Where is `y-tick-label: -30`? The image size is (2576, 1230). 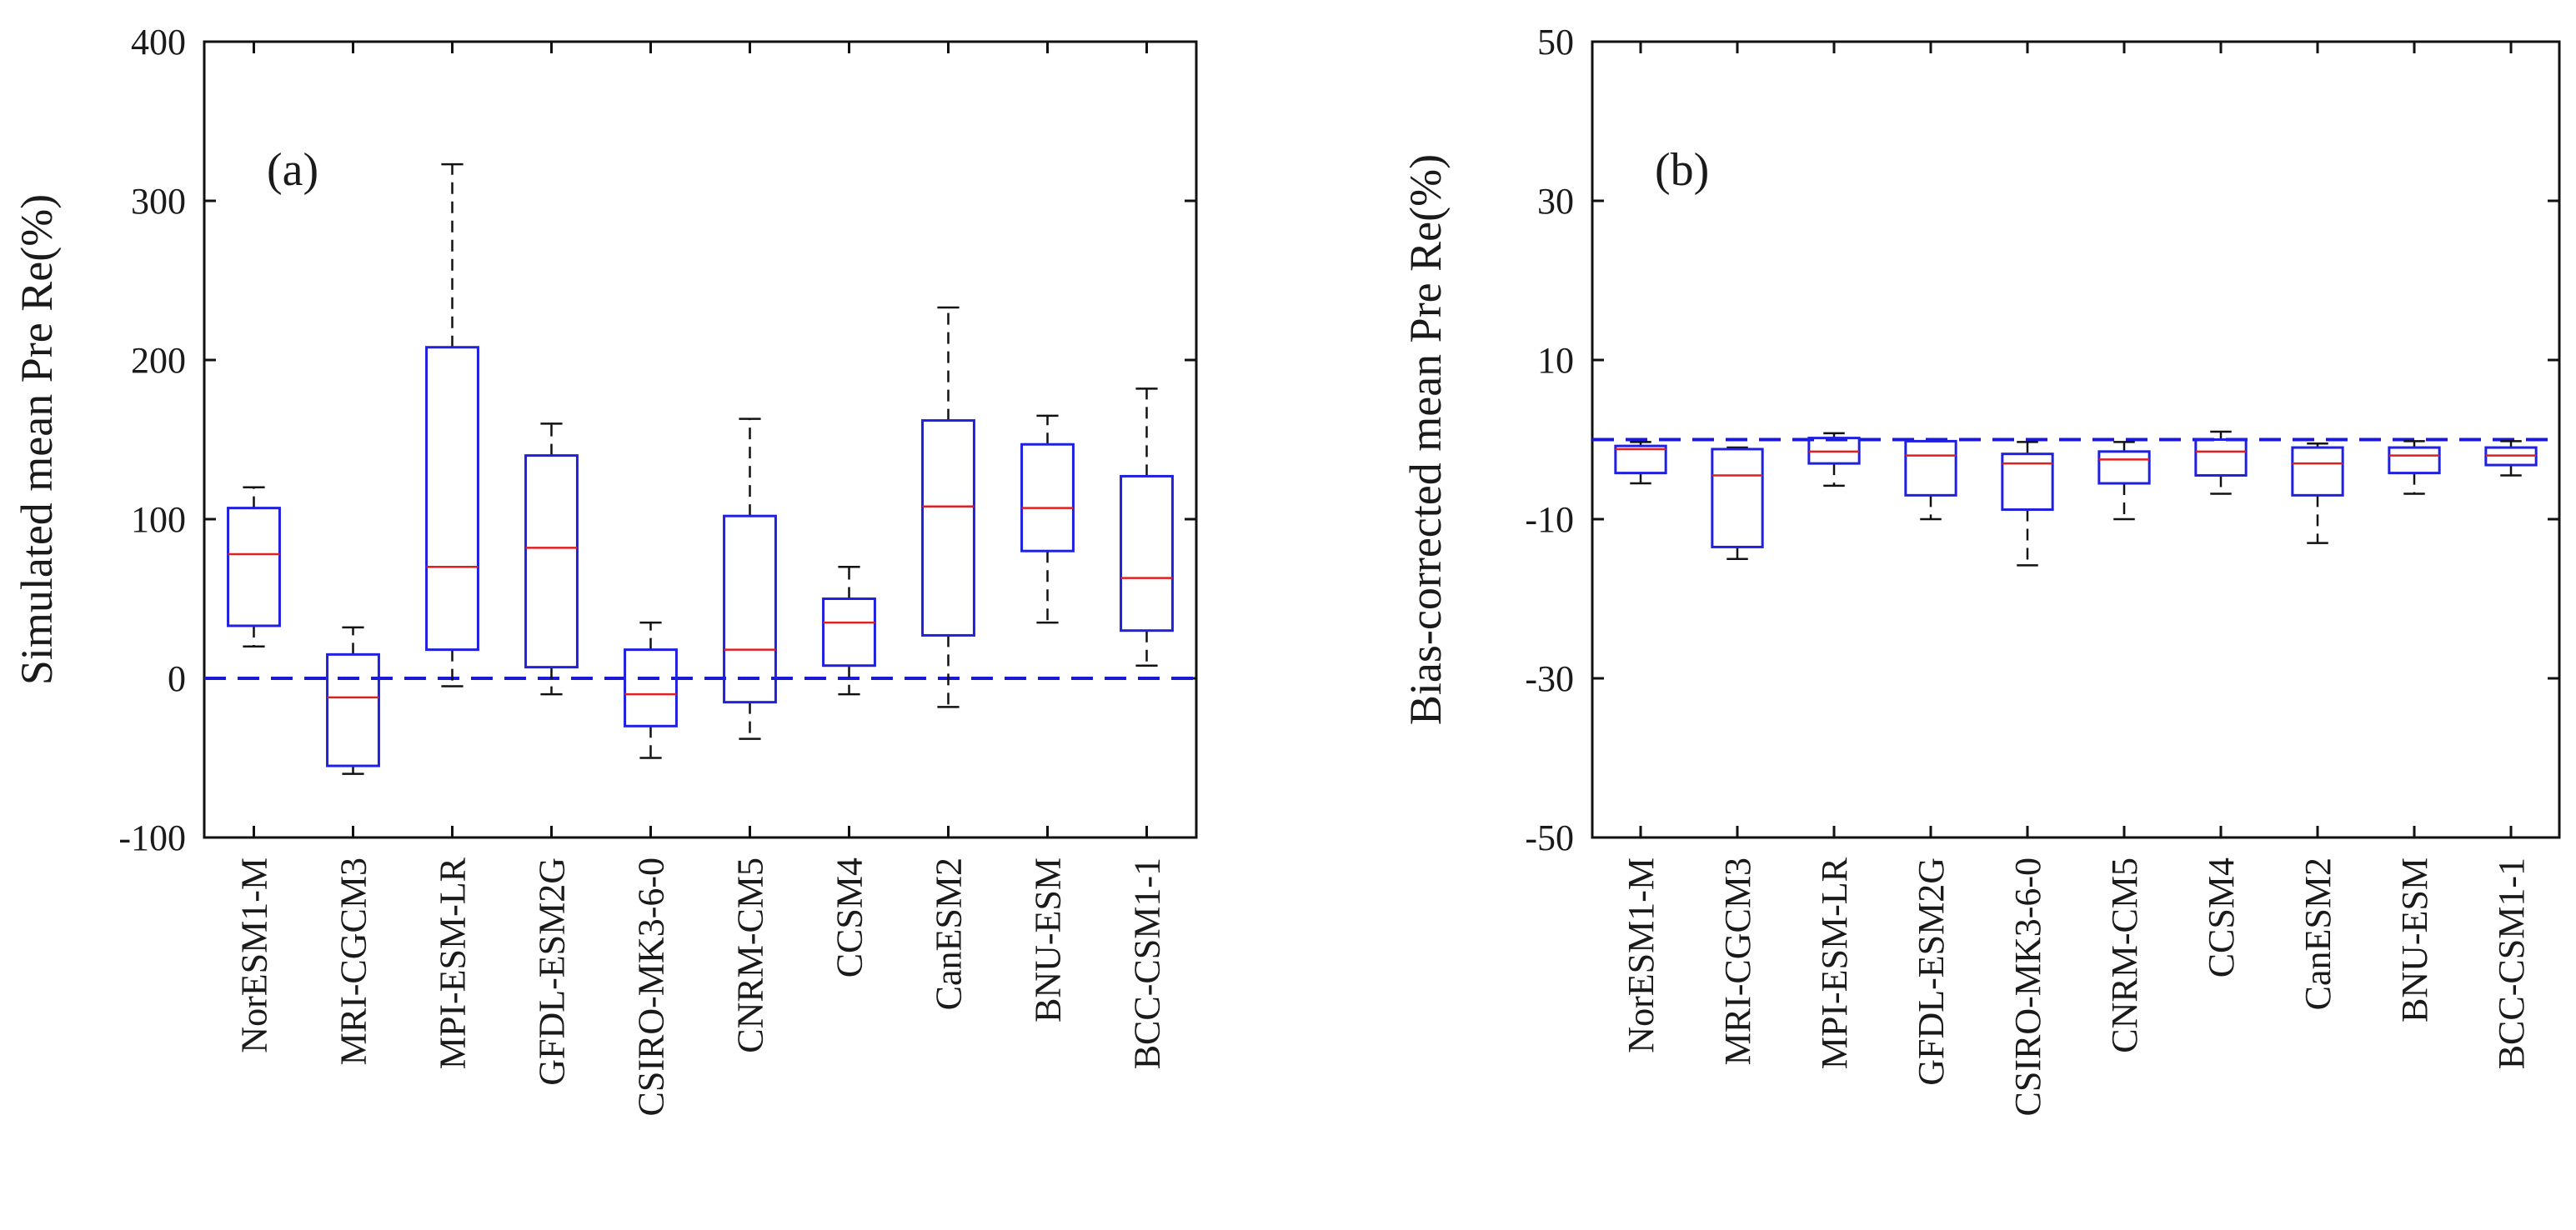 y-tick-label: -30 is located at coordinates (1549, 678).